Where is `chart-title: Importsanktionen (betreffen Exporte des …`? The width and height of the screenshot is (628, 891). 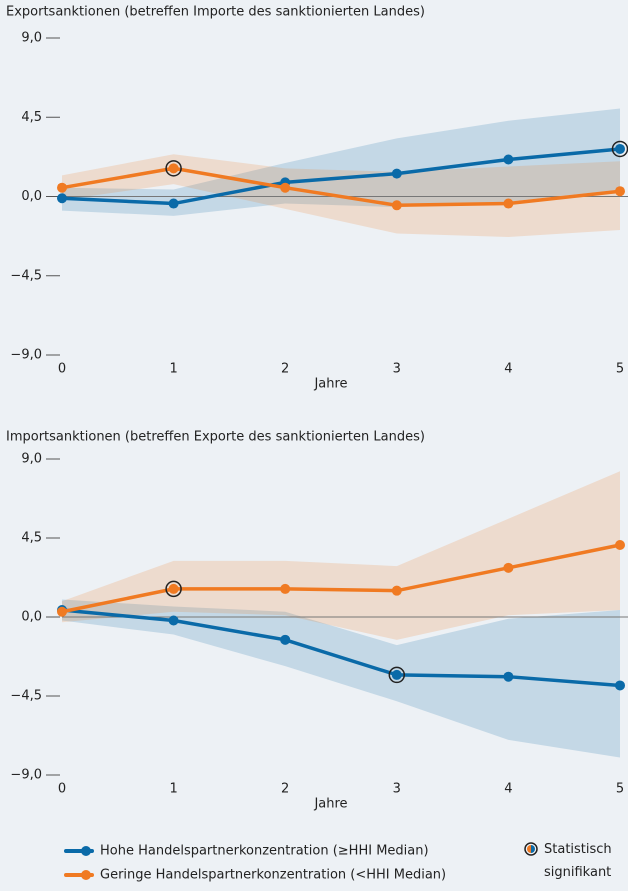
chart-title: Importsanktionen (betreffen Exporte des … is located at coordinates (215, 437).